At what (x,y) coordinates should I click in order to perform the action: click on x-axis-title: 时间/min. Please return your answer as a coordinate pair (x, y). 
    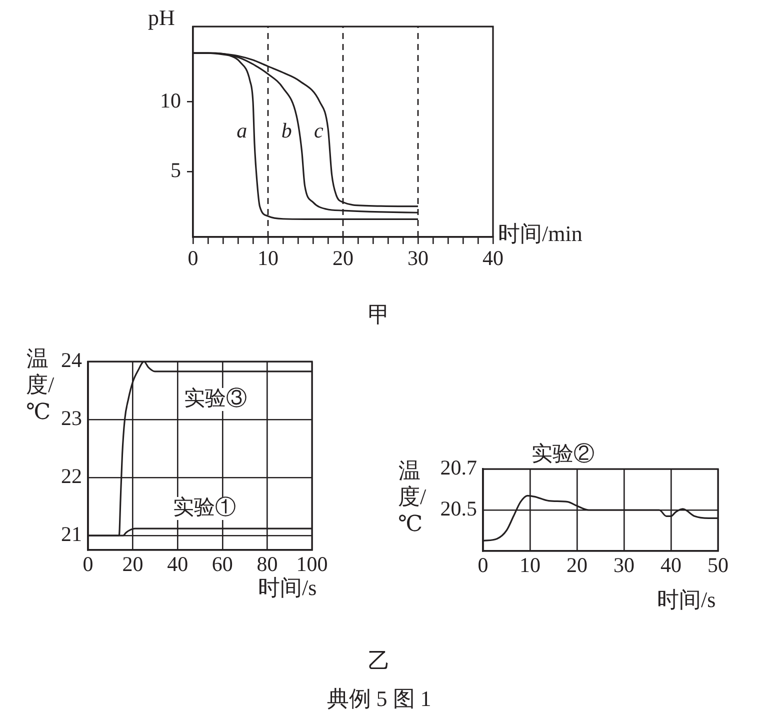
    Looking at the image, I should click on (540, 233).